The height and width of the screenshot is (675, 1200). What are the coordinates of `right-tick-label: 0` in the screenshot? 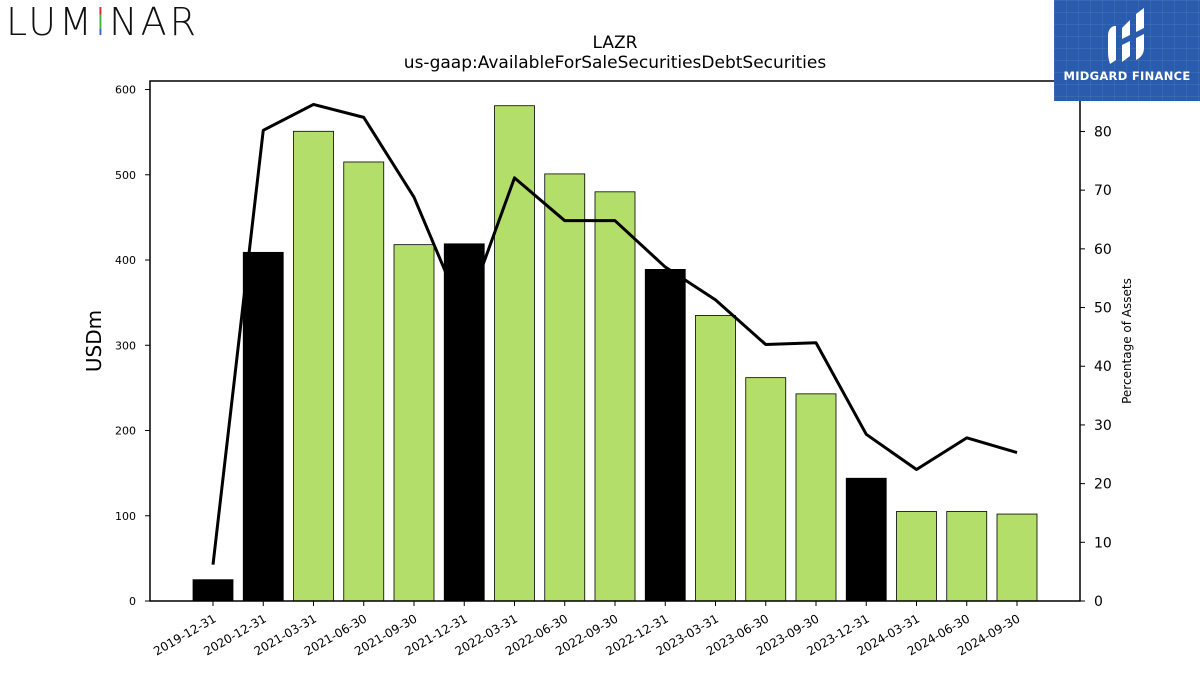 It's located at (1098, 602).